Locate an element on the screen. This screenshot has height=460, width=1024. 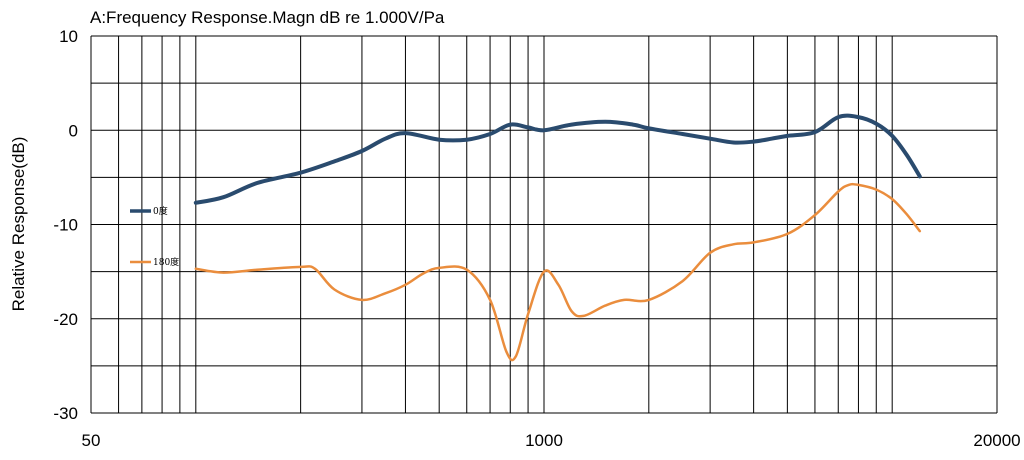
series-line-zero-deg is located at coordinates (557, 159).